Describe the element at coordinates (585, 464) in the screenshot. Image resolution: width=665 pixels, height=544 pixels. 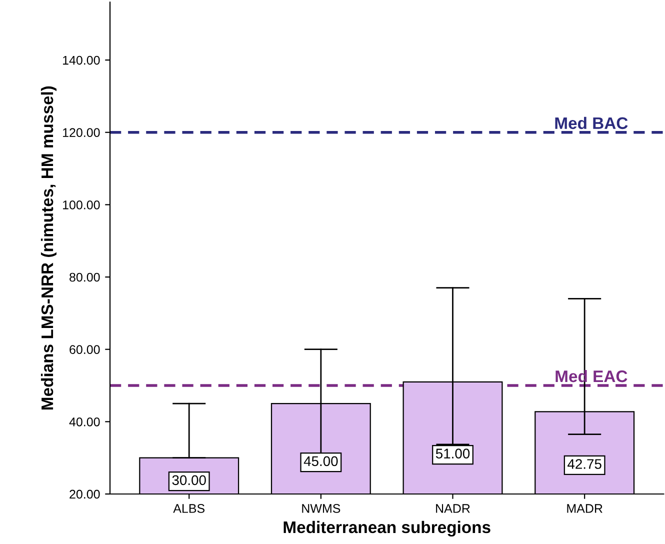
I see `data-label: 42.75` at that location.